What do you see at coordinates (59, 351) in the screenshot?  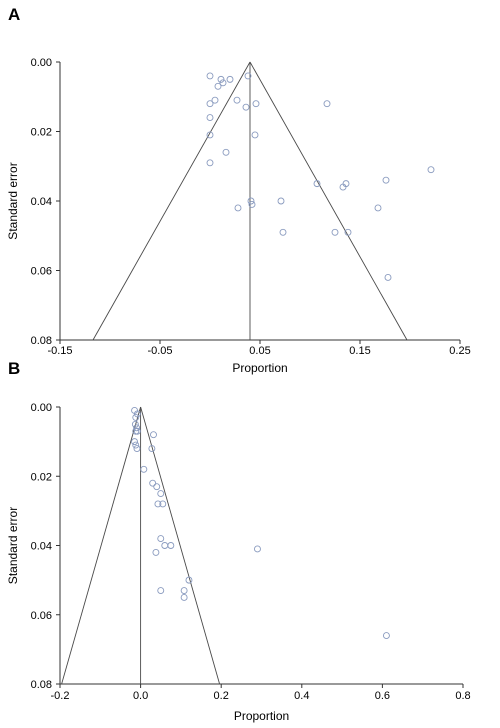 I see `x-tick-label: -0.15` at bounding box center [59, 351].